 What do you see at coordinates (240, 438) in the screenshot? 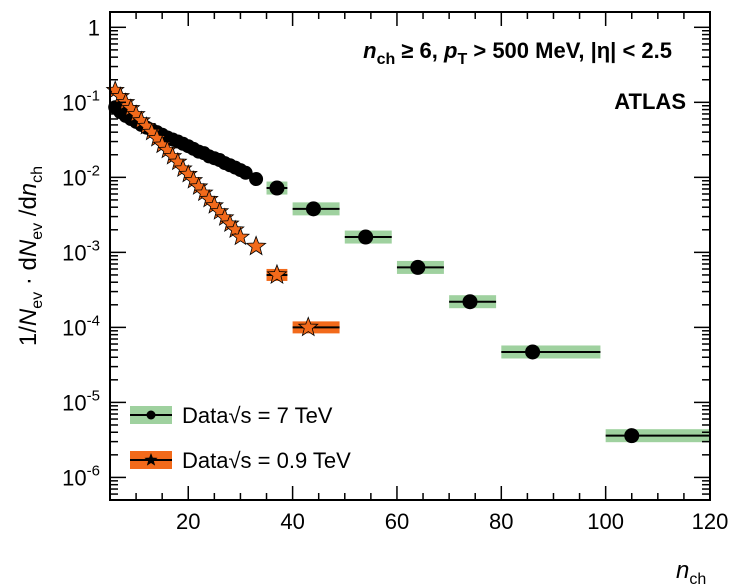
I see `legend: Data√s = 7 TeV Data√s = 0.9 TeV` at bounding box center [240, 438].